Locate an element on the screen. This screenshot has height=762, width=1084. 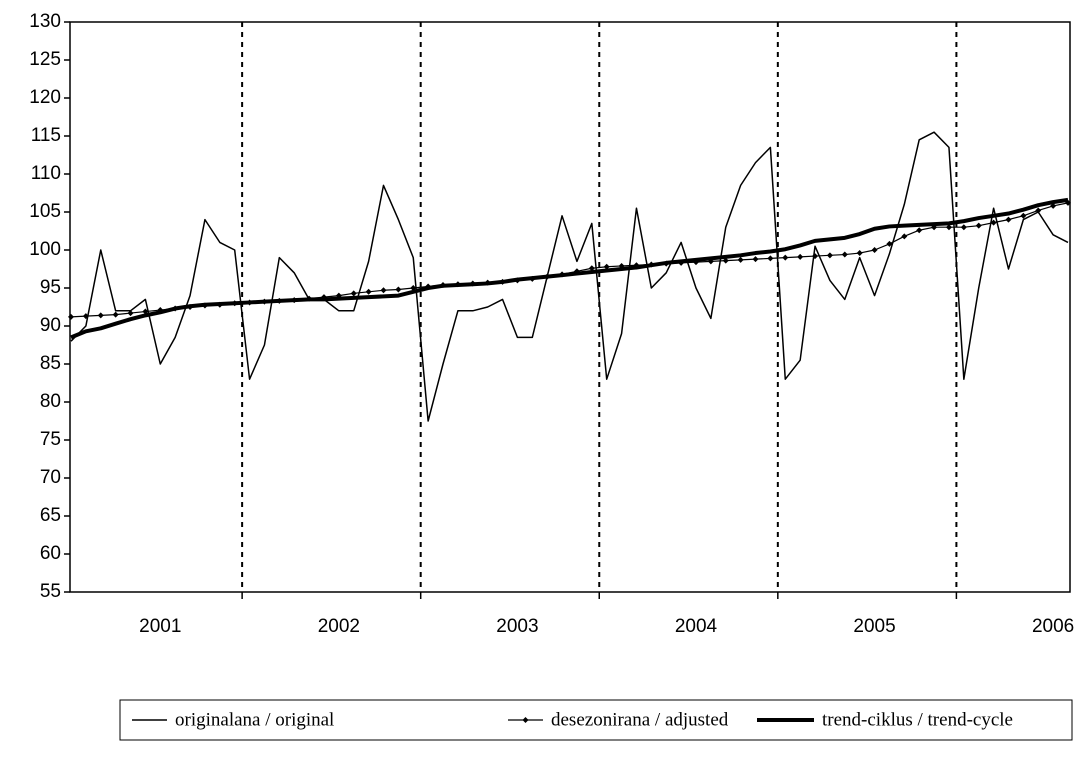
x-tick-label: 2002 is located at coordinates (339, 626).